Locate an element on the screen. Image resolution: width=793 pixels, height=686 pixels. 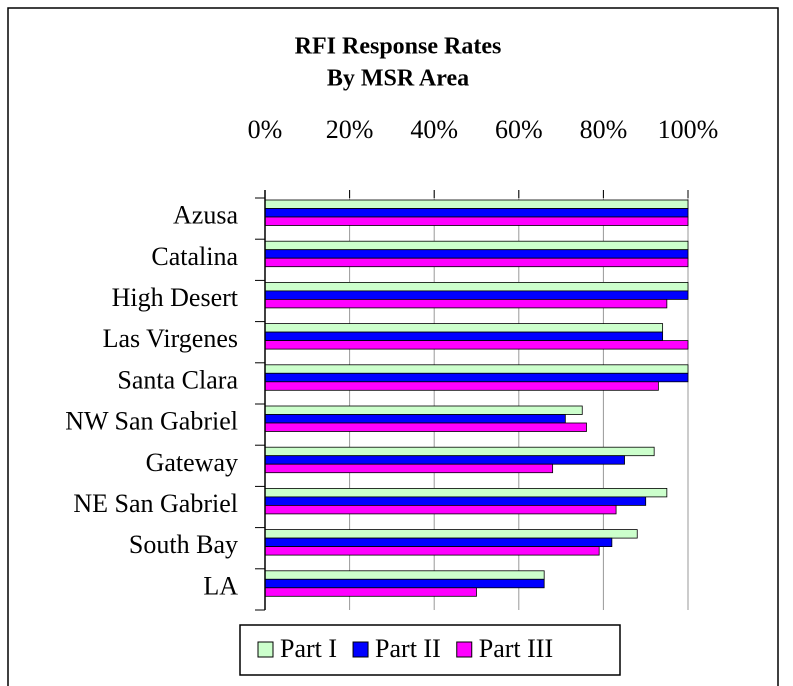
x-tick-label: 80% is located at coordinates (604, 129).